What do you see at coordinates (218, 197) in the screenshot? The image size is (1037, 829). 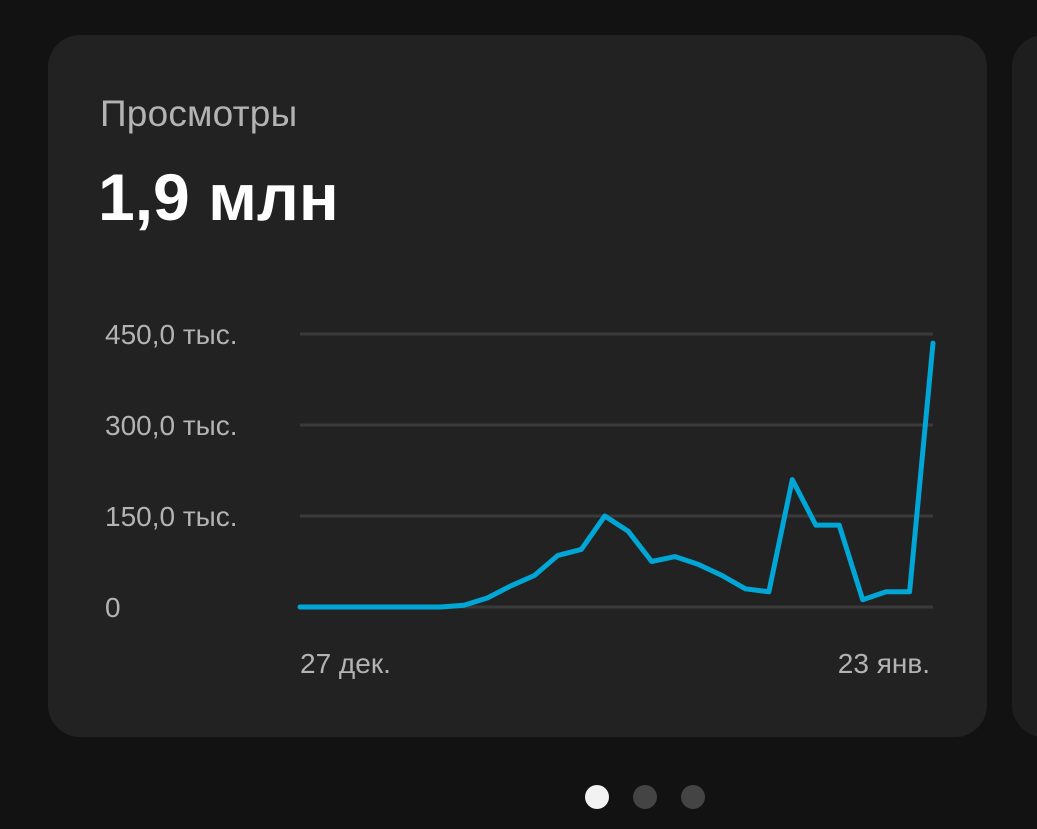 I see `views-total-value: 1,9 млн` at bounding box center [218, 197].